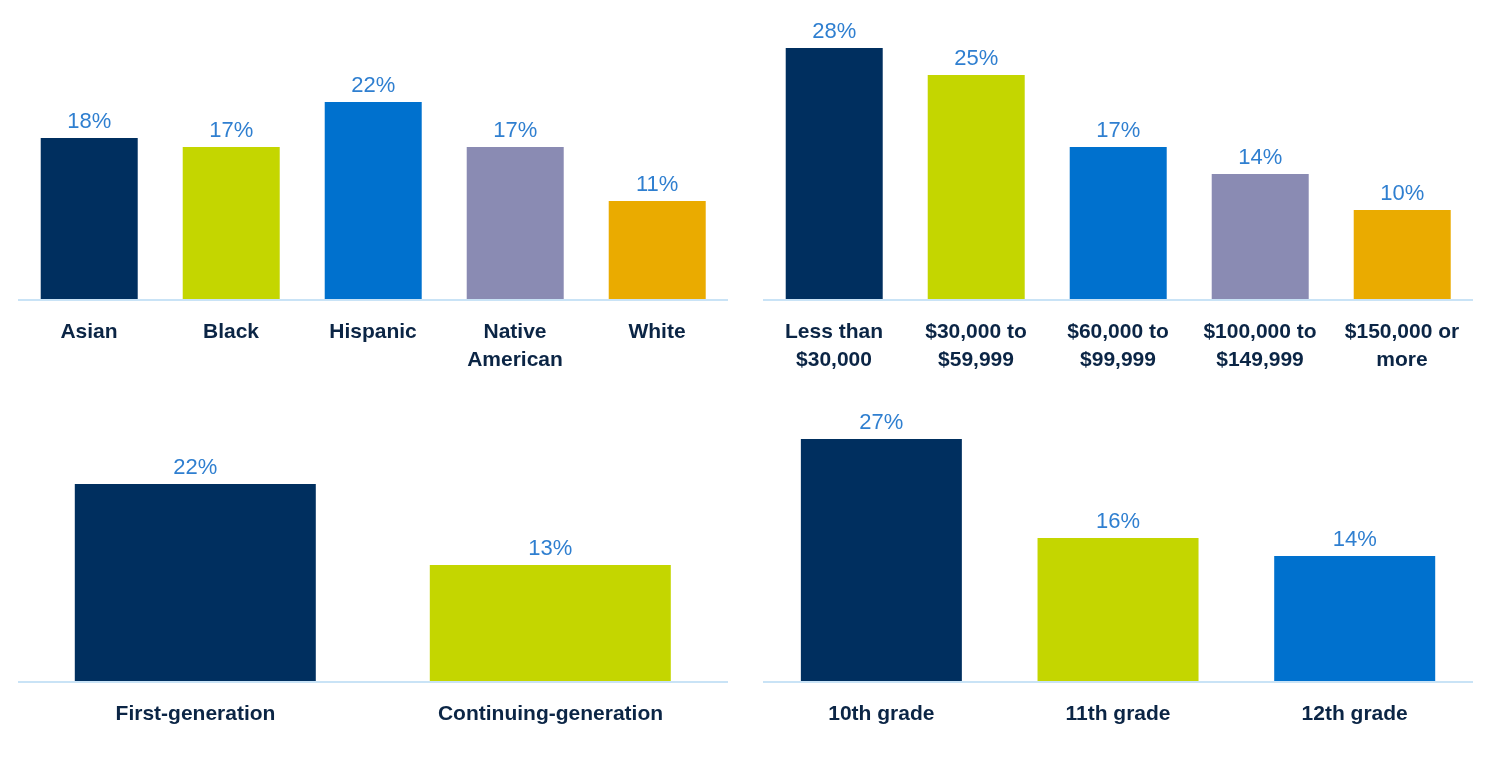  Describe the element at coordinates (1260, 344) in the screenshot. I see `x-tick-label: $100,000 to $149,999` at that location.